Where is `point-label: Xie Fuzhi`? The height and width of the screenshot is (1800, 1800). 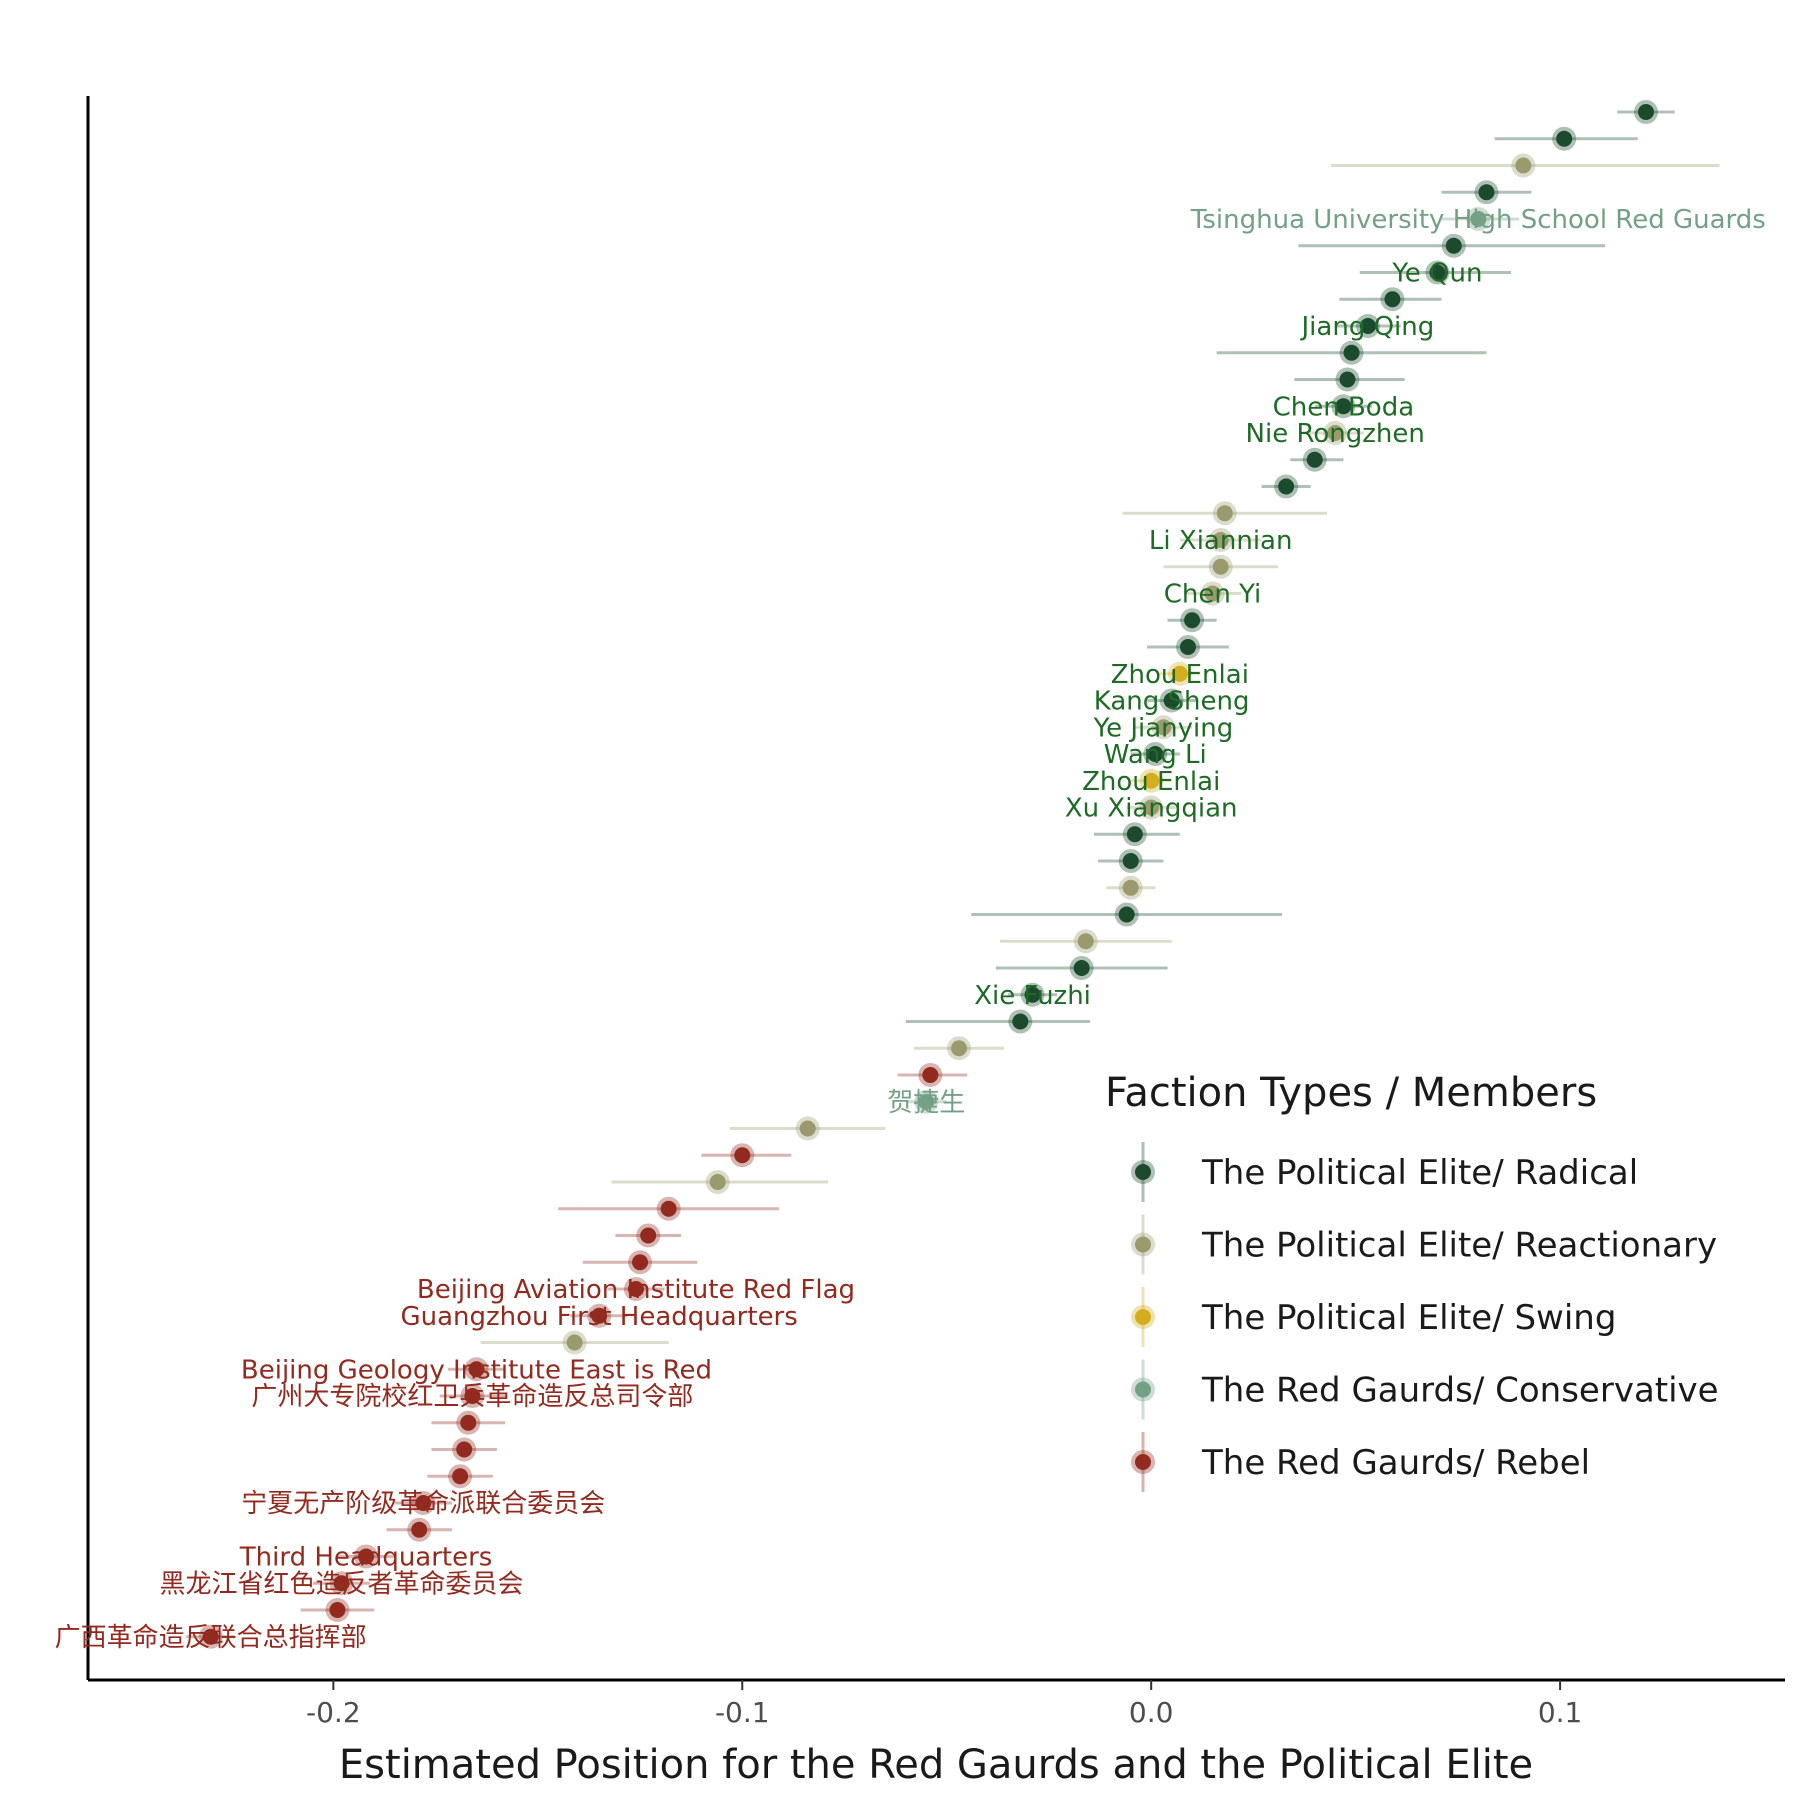
point-label: Xie Fuzhi is located at coordinates (1032, 996).